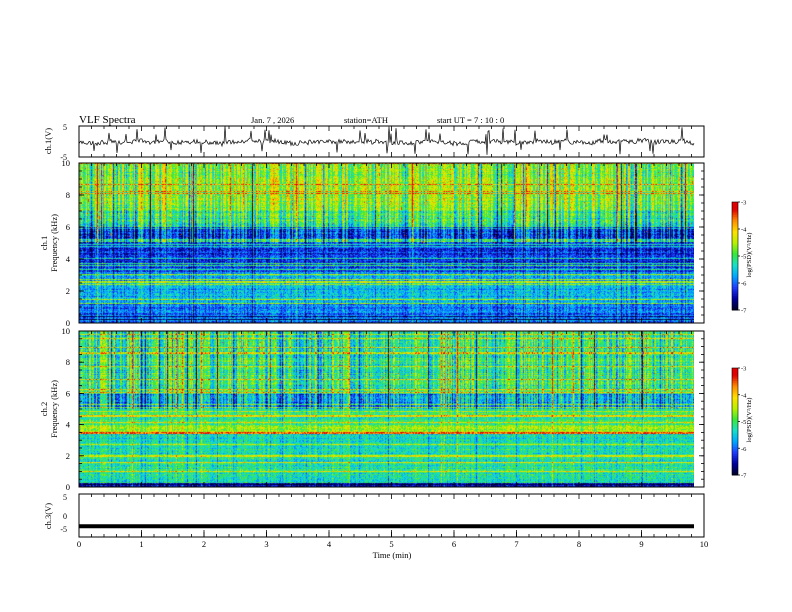  I want to click on figure-title: VLF Spectra, so click(107, 120).